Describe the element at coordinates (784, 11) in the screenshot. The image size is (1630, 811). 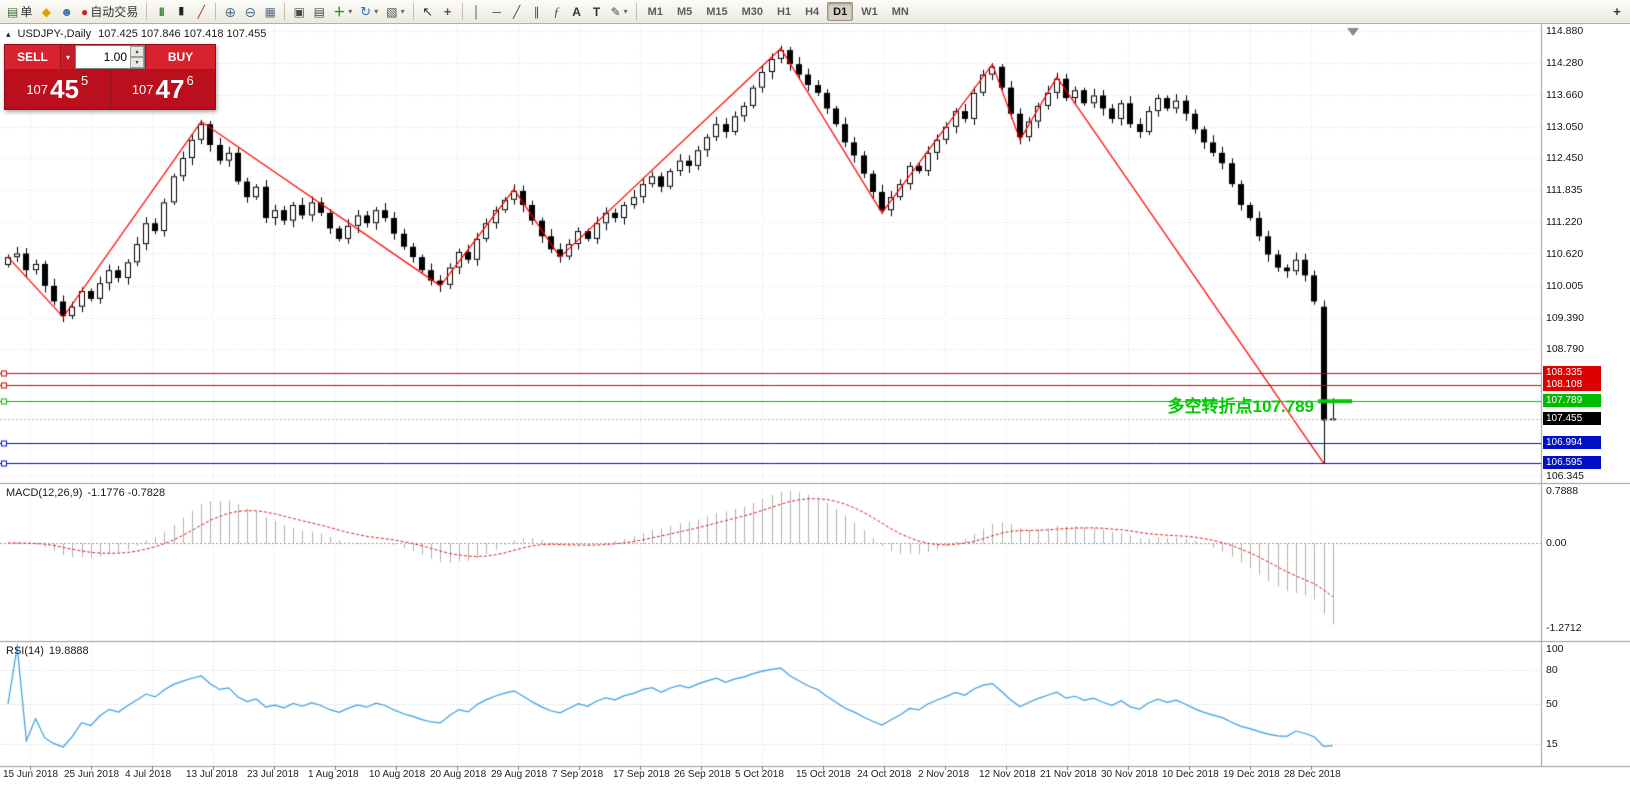
I see `timeframe-h1-button: H1` at that location.